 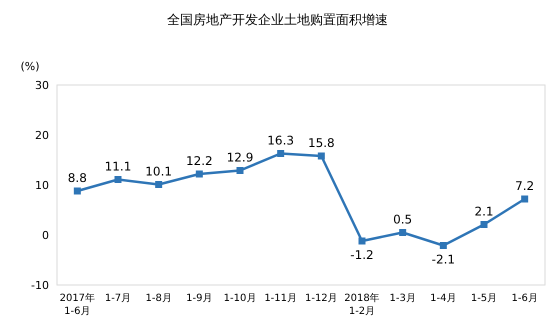 I want to click on data-label: 15.8, so click(x=321, y=143).